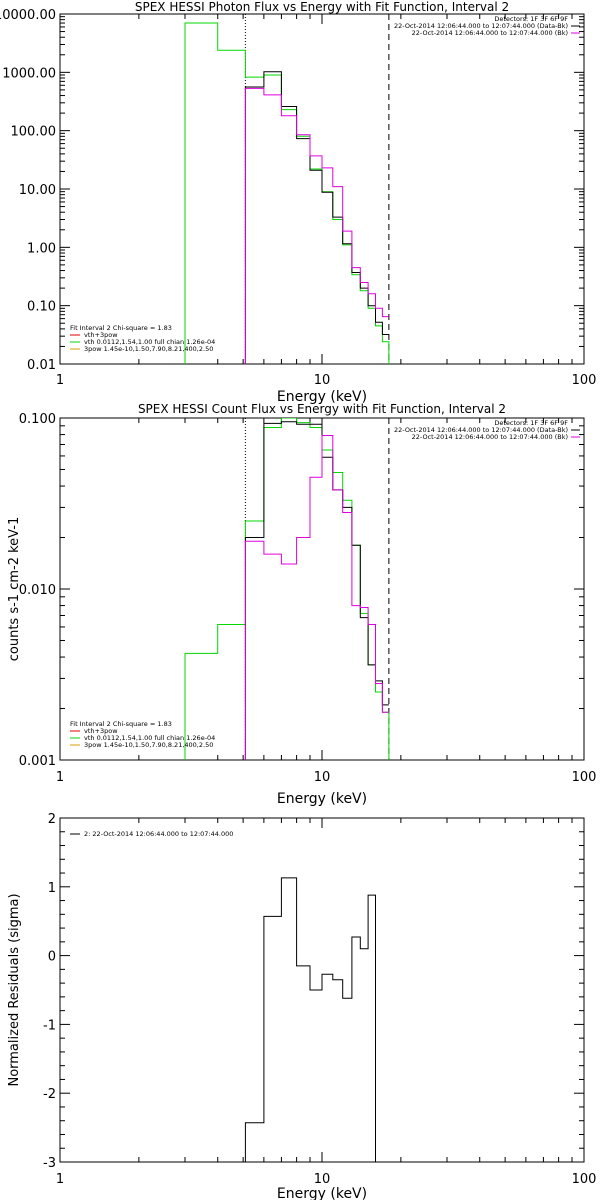 The width and height of the screenshot is (600, 1200). I want to click on y-tick-label: 1000.00, so click(29, 73).